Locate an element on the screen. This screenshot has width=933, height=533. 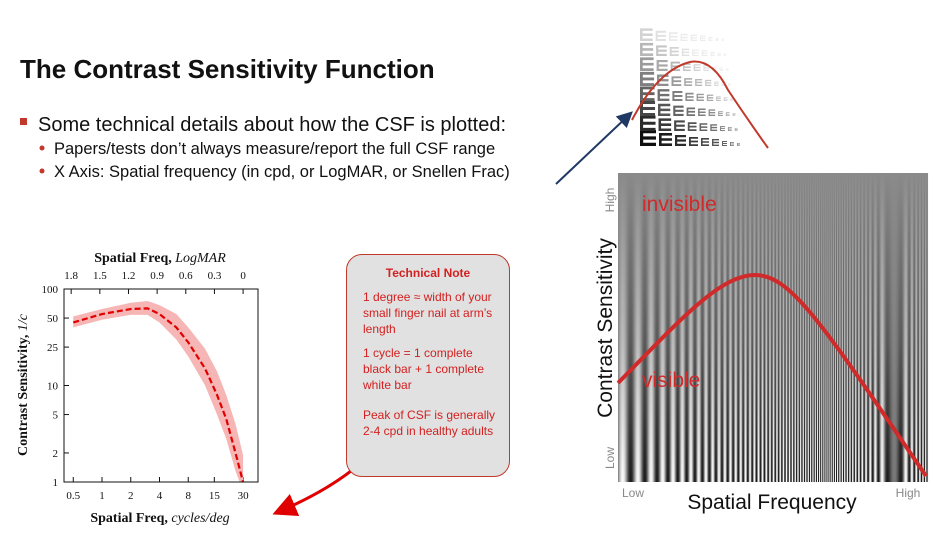
x-tick-label: 30 is located at coordinates (244, 496).